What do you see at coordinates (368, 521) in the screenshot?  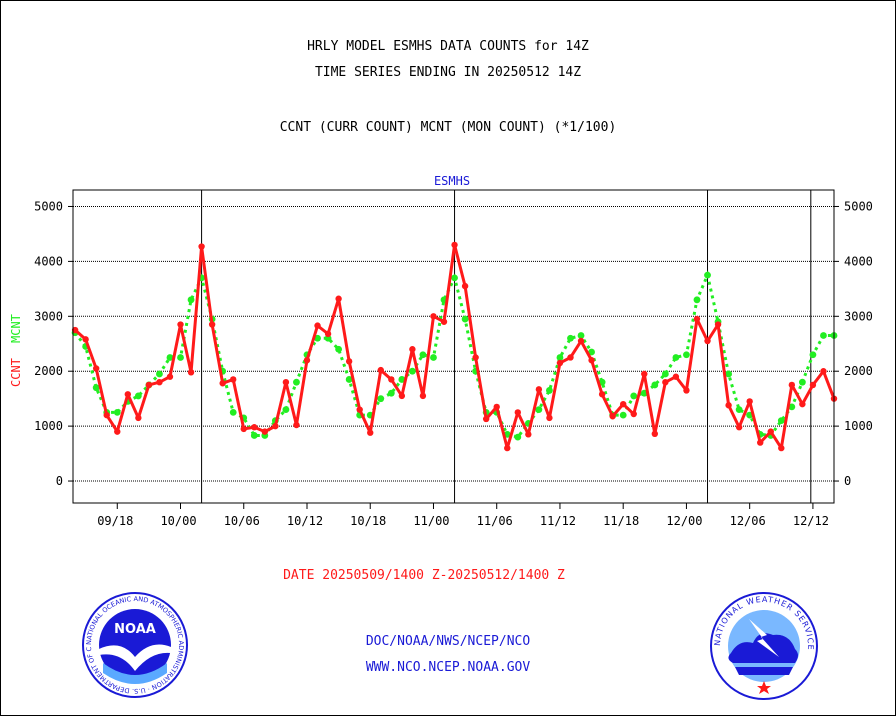 I see `x-tick-label: 10/18` at bounding box center [368, 521].